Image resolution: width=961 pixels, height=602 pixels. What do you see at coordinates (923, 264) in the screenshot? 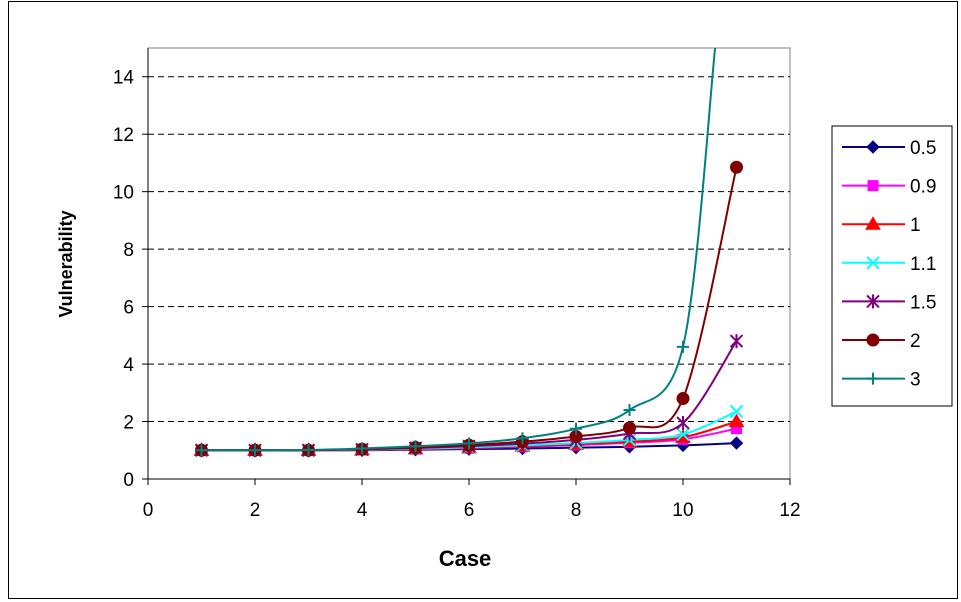
I see `legend-label: 1.1` at bounding box center [923, 264].